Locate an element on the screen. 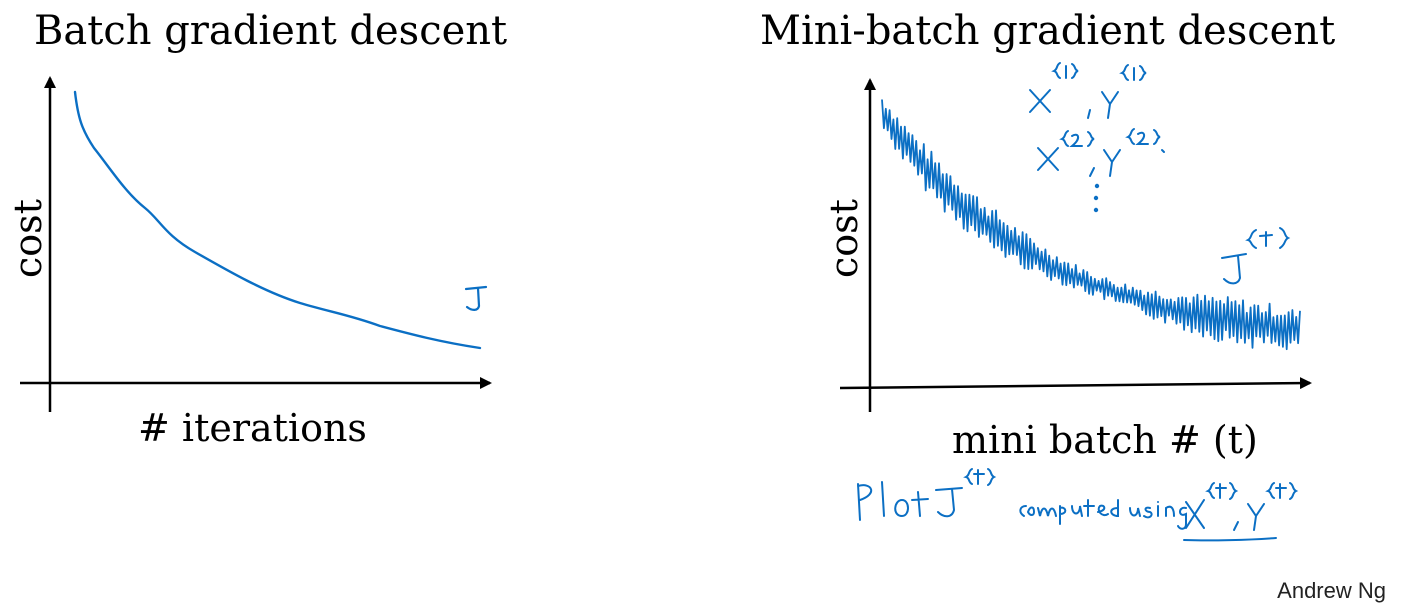  batch-cost-curve is located at coordinates (277, 220).